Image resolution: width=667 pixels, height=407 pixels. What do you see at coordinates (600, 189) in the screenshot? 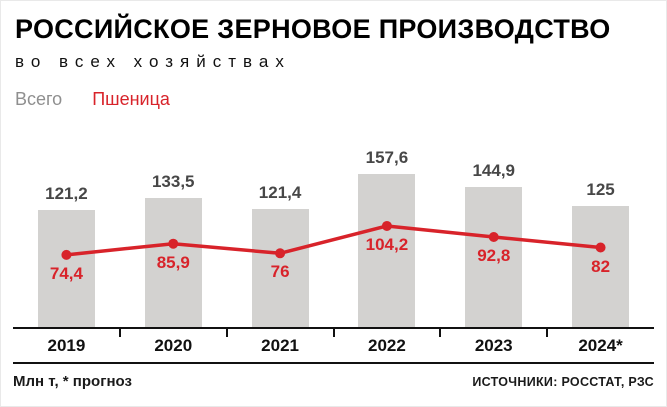
I see `bar-value-label: 125` at bounding box center [600, 189].